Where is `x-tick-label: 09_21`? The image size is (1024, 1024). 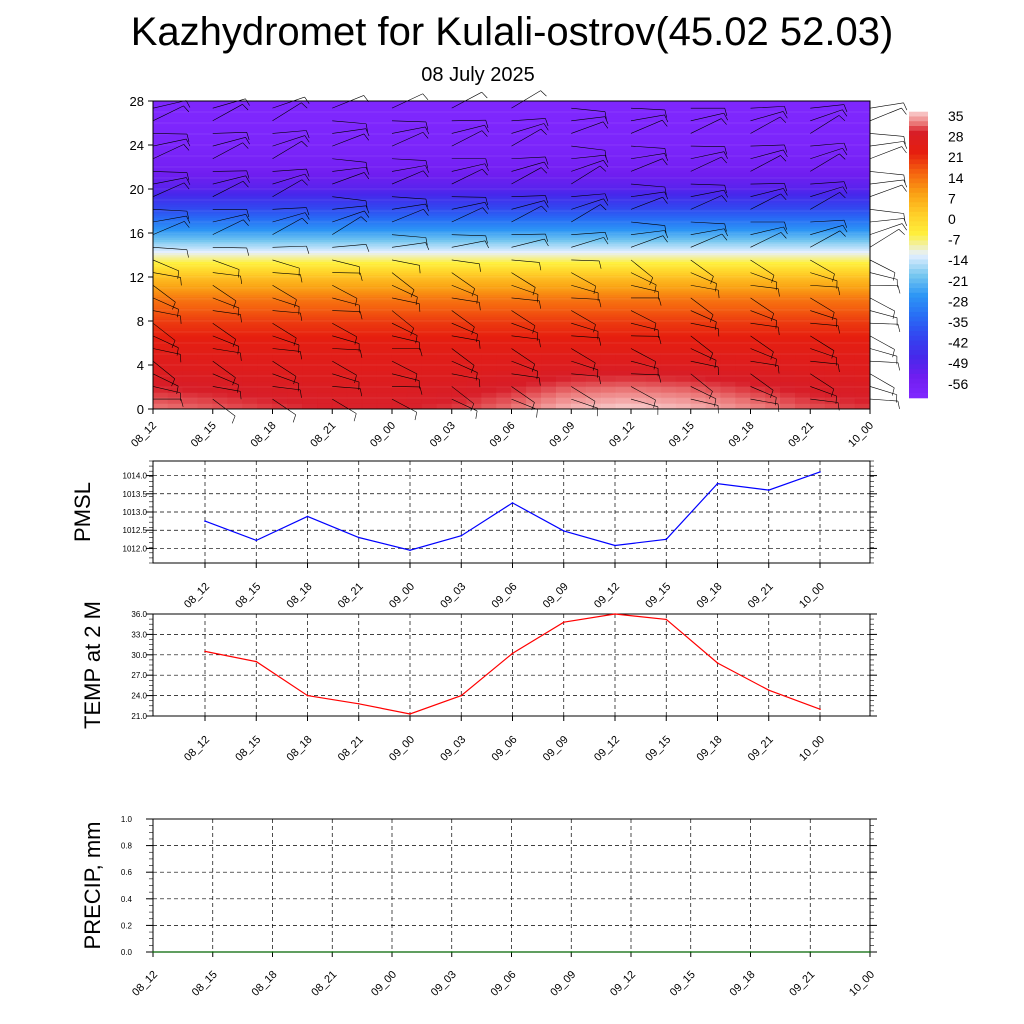 x-tick-label: 09_21 is located at coordinates (761, 596).